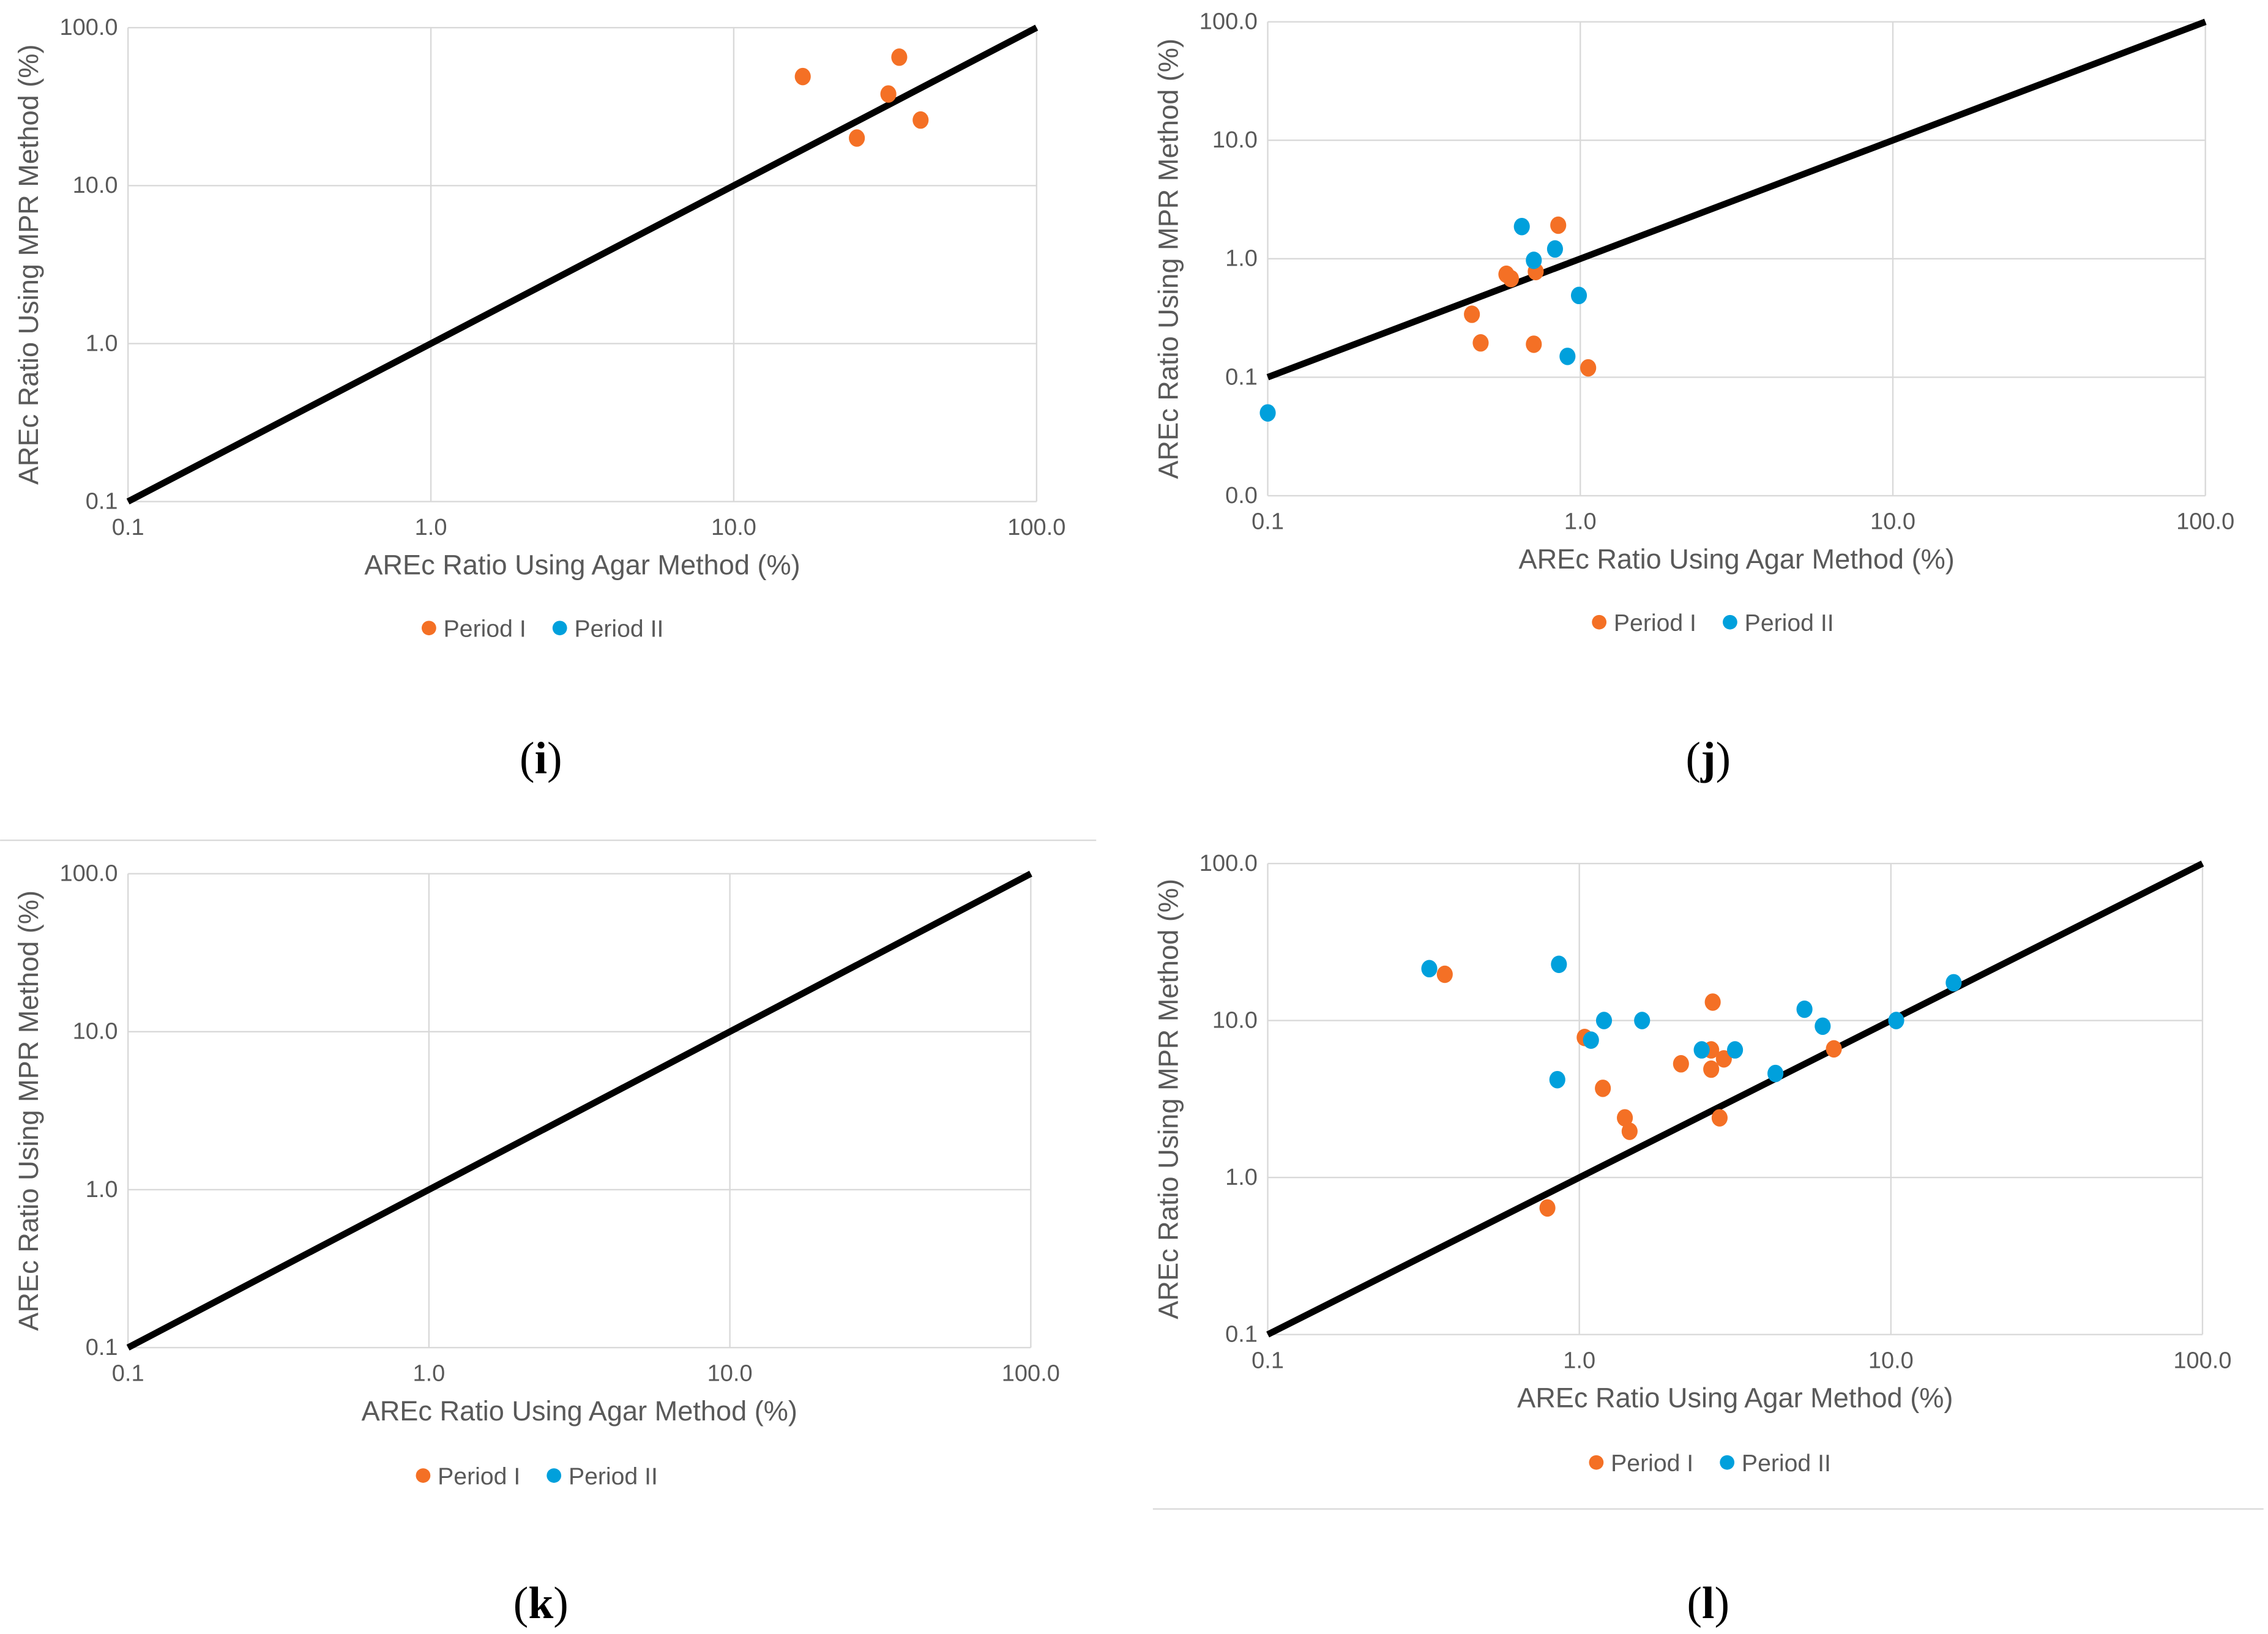  I want to click on caption-letter: k, so click(540, 1603).